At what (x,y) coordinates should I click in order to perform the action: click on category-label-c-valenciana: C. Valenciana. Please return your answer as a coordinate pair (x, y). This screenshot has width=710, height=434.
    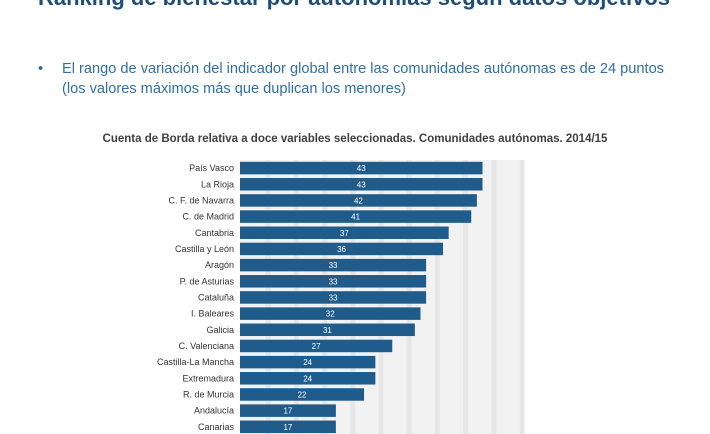
    Looking at the image, I should click on (206, 346).